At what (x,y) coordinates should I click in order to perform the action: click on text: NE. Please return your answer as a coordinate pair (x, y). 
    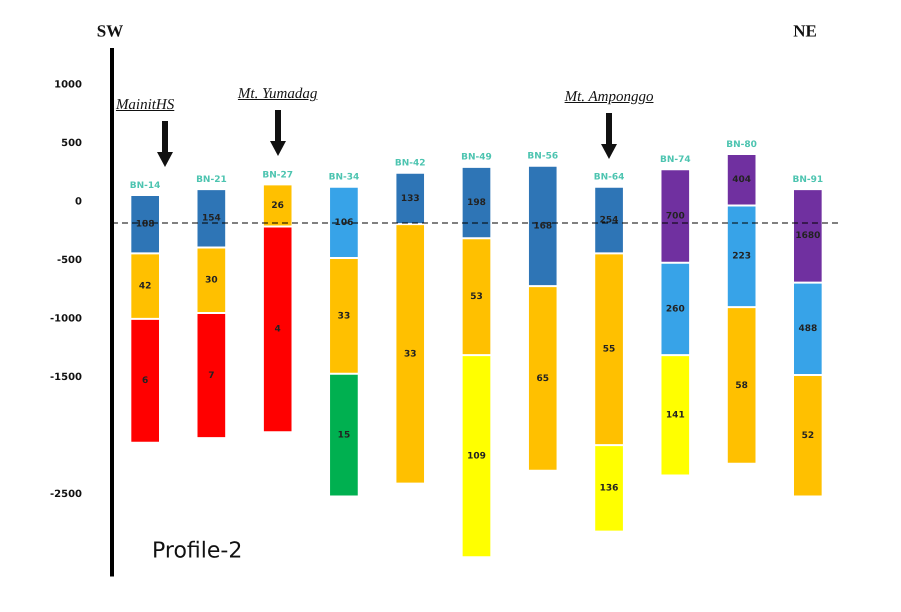
    Looking at the image, I should click on (805, 30).